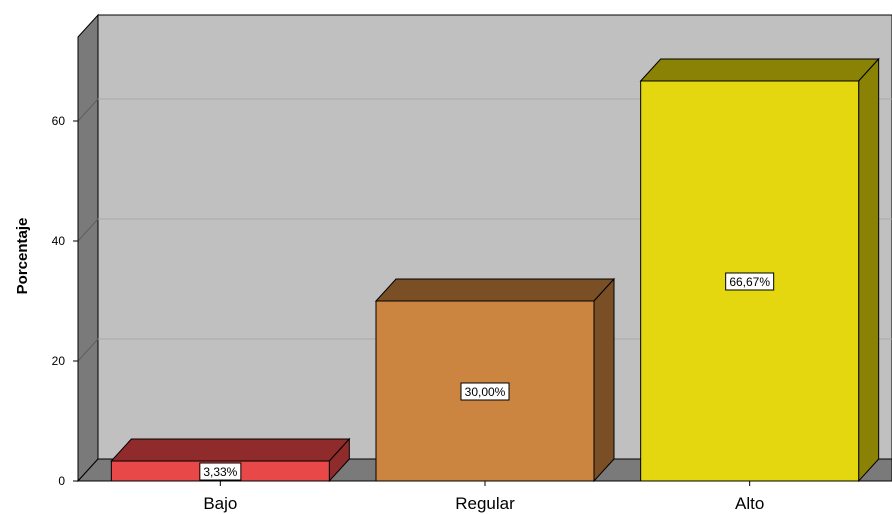 The image size is (892, 514). What do you see at coordinates (495, 380) in the screenshot?
I see `bar-regular: 30,00%` at bounding box center [495, 380].